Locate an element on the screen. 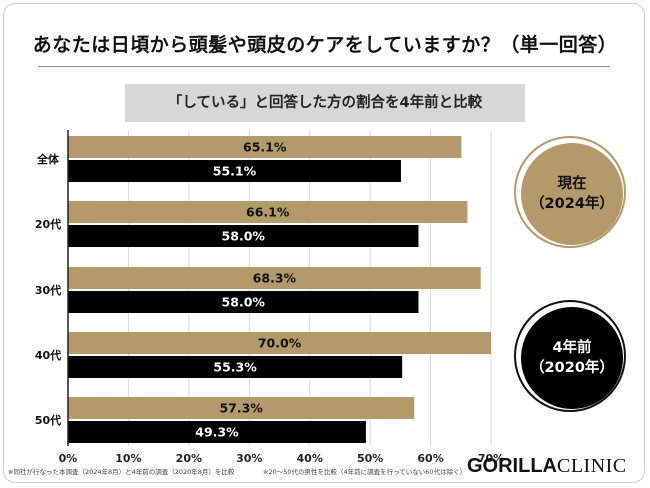 This screenshot has height=488, width=650. bar-value-label: 66.1% is located at coordinates (268, 212).